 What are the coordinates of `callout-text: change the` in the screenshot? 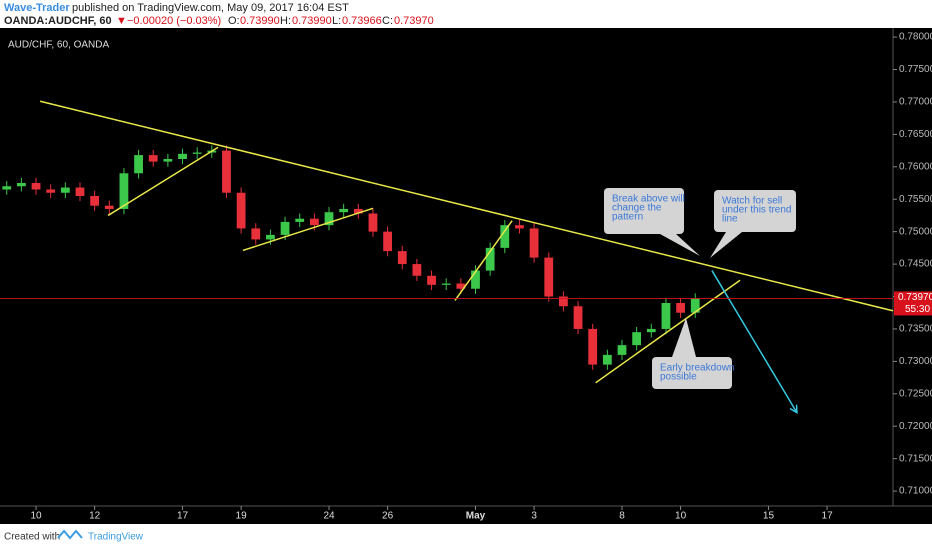 It's located at (637, 208).